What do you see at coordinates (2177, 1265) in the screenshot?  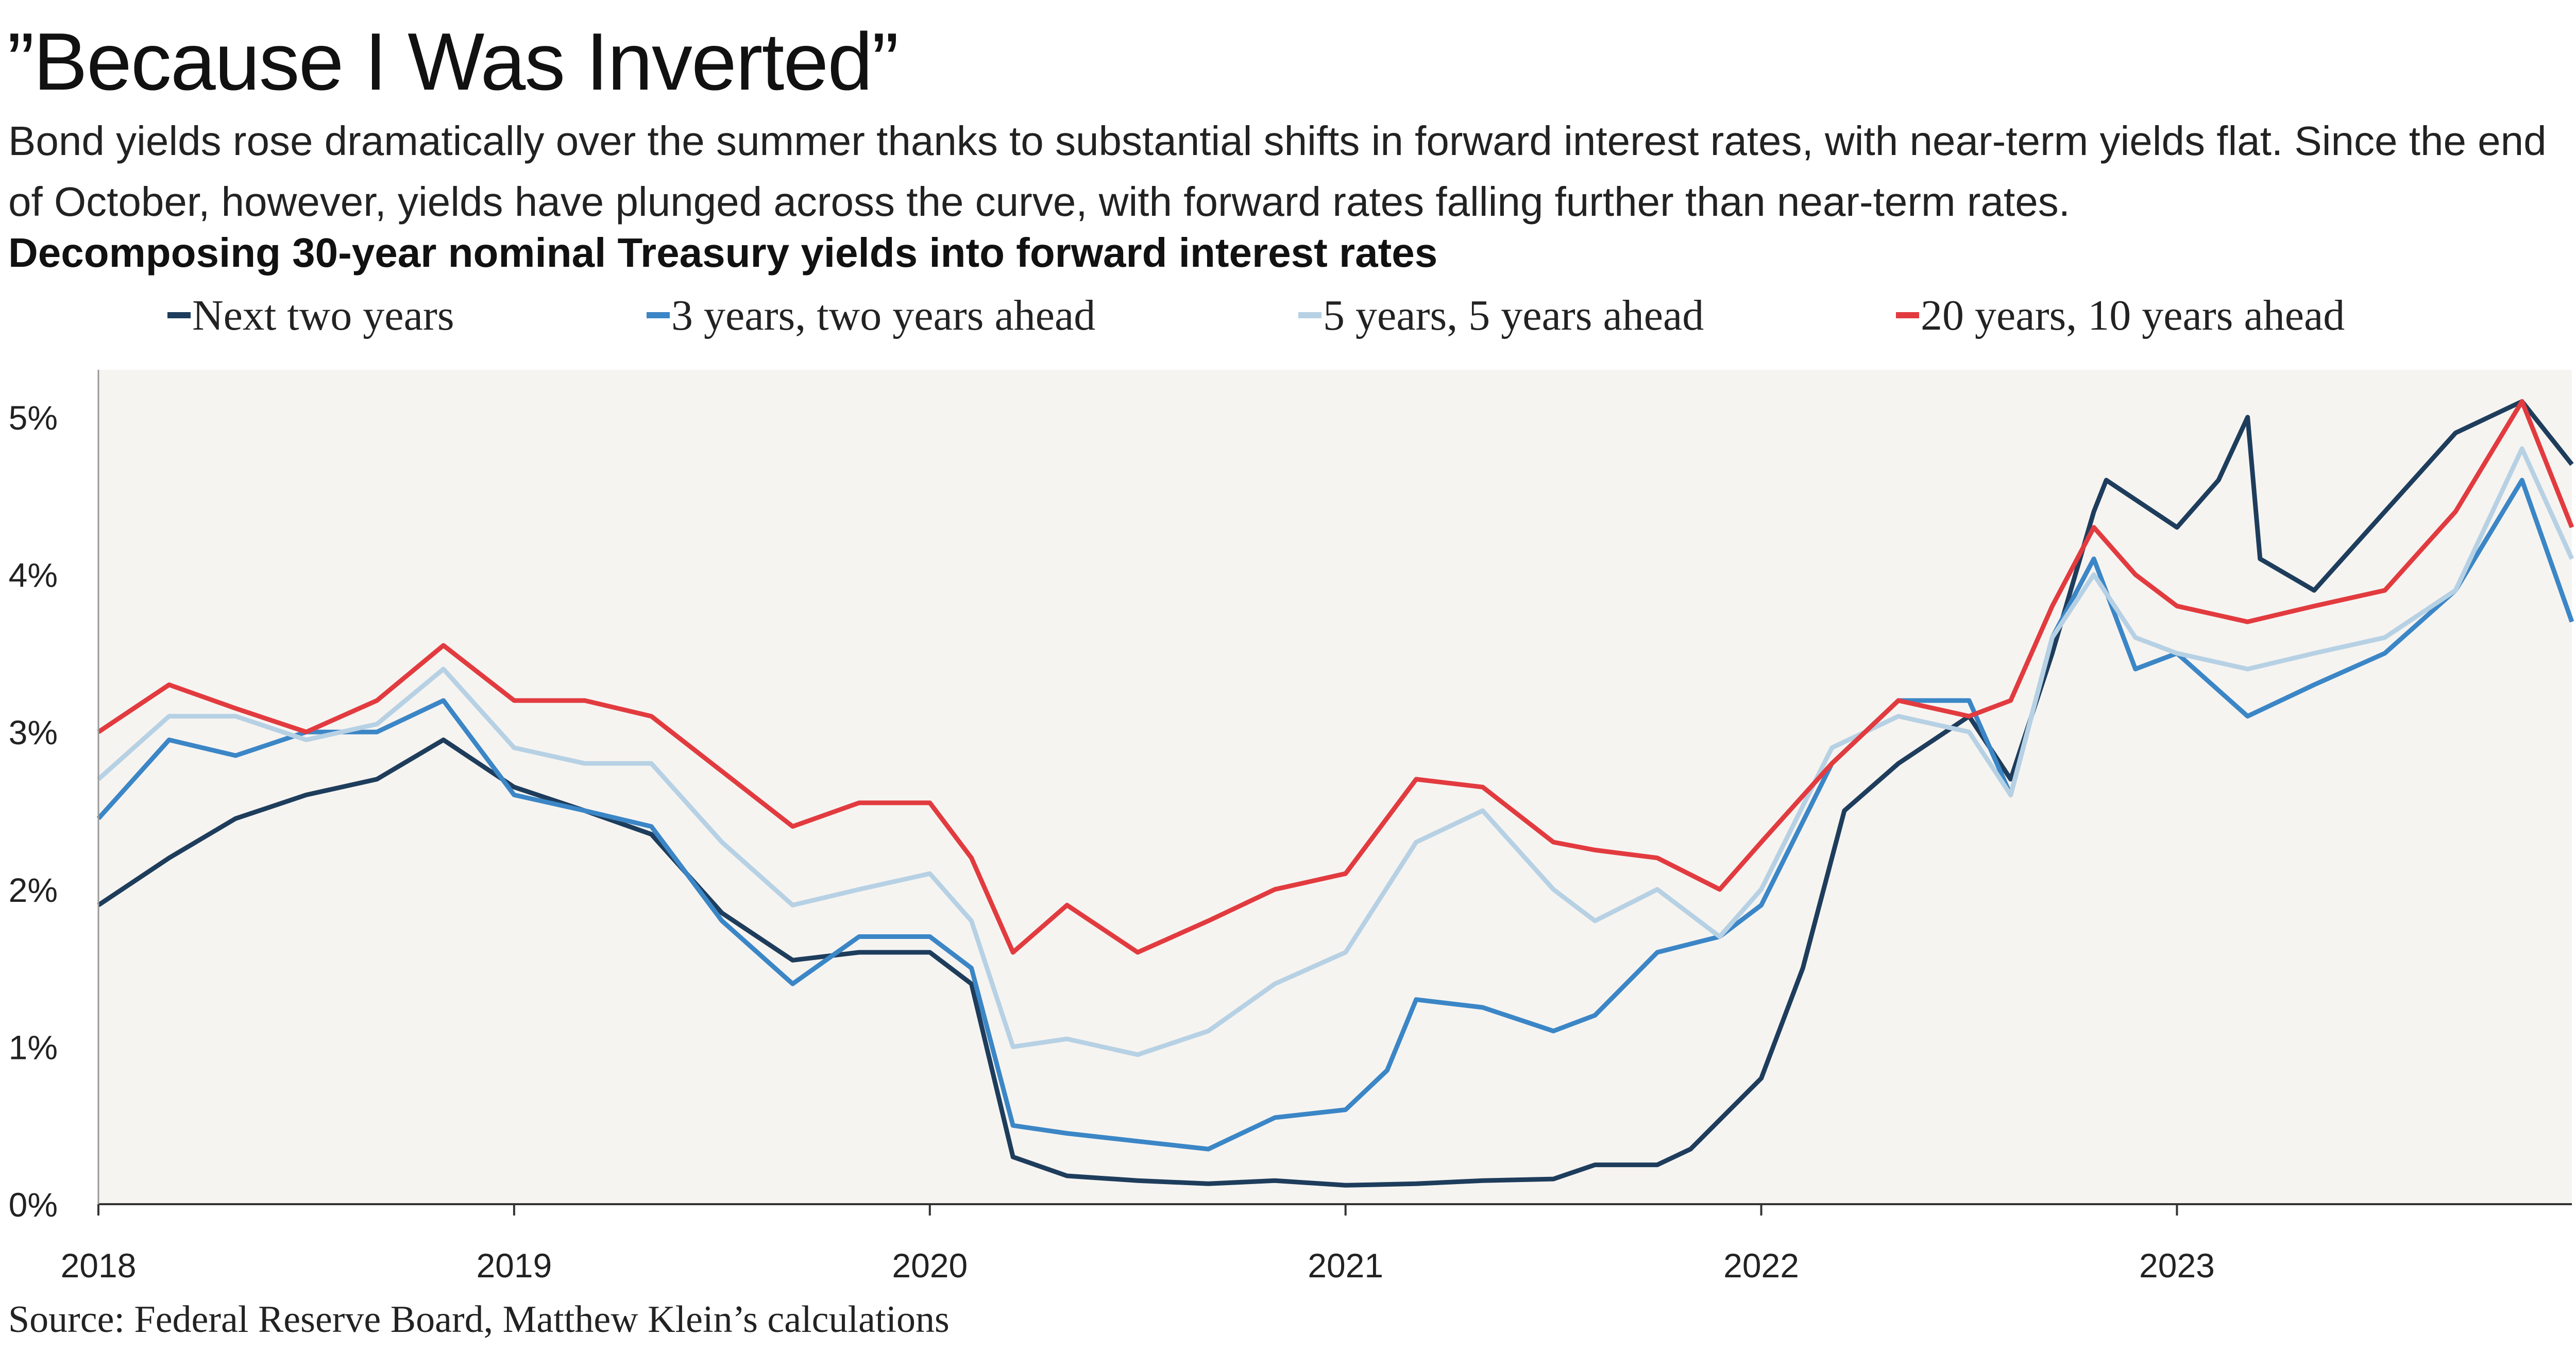 I see `x-tick-label: 2023` at bounding box center [2177, 1265].